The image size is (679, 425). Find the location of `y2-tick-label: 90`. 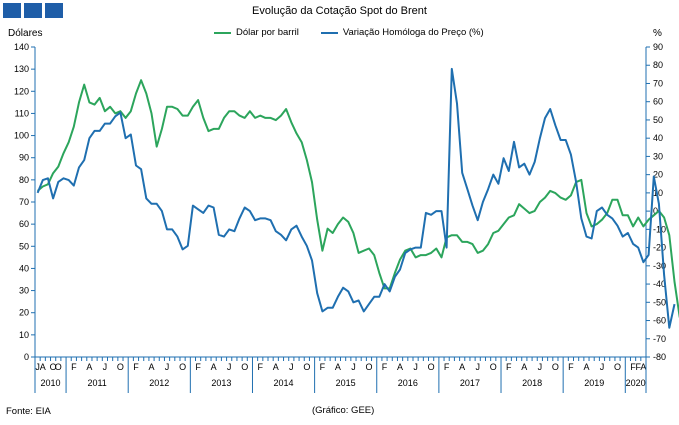

y2-tick-label: 90 is located at coordinates (658, 47).